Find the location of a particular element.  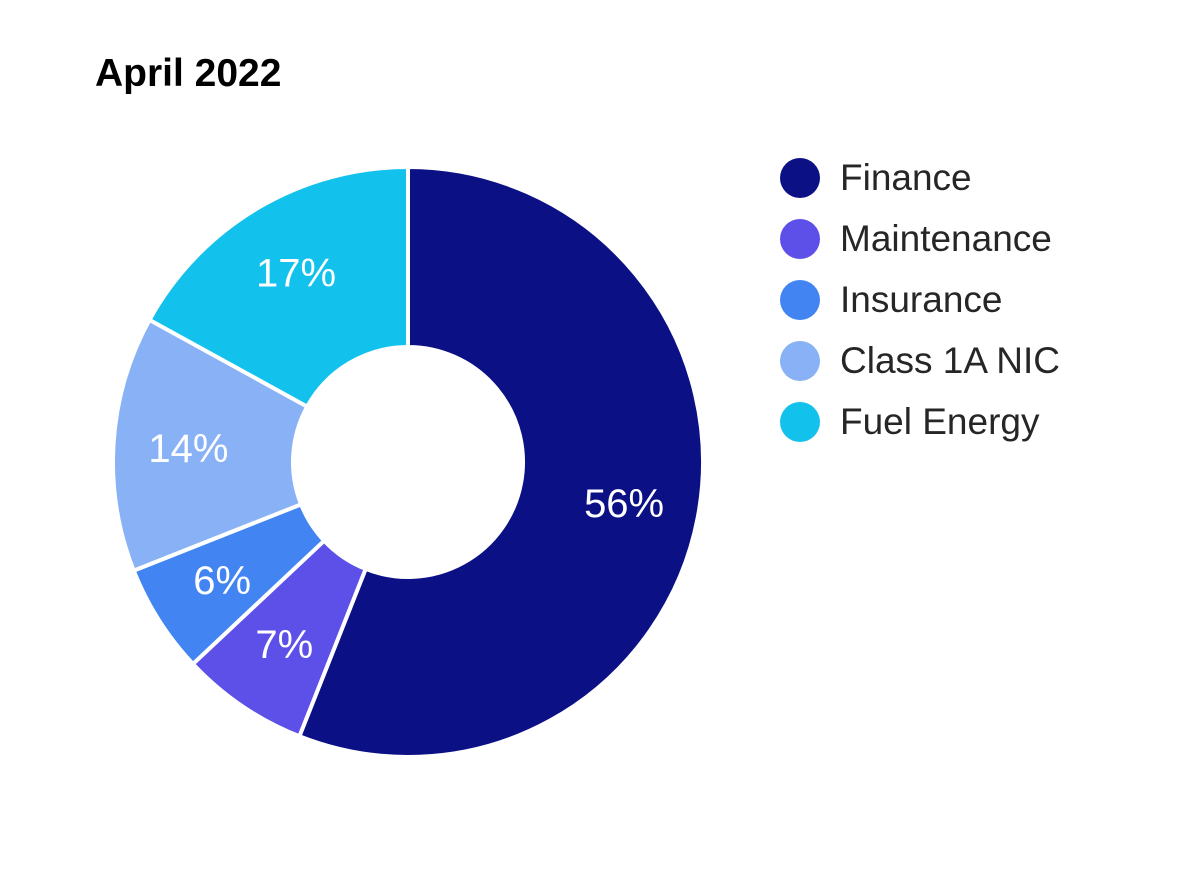

slice-label-class-1a-nic: 14% is located at coordinates (188, 449).